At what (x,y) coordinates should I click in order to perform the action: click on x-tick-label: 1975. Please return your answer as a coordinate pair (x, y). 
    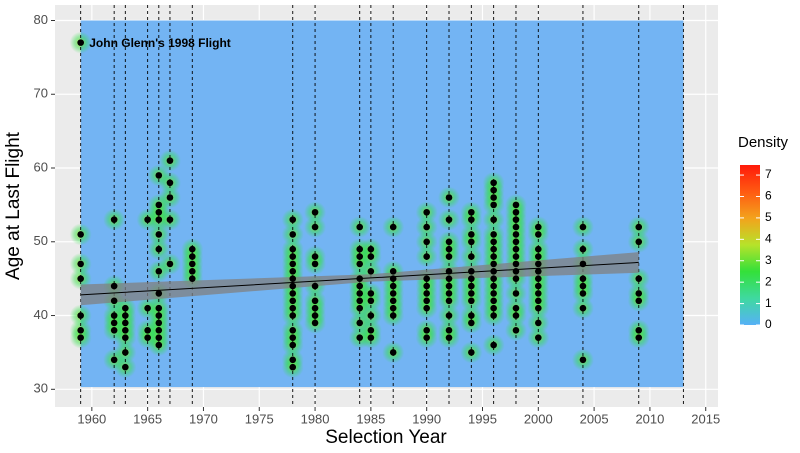
    Looking at the image, I should click on (259, 418).